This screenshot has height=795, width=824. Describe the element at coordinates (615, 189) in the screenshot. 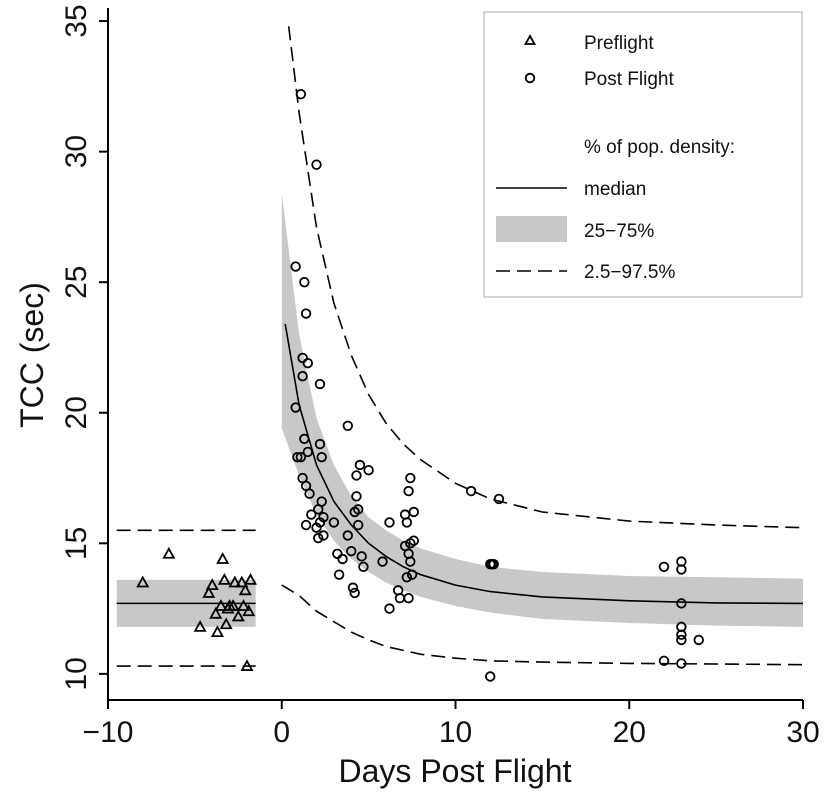

I see `legend-median-label: median` at that location.